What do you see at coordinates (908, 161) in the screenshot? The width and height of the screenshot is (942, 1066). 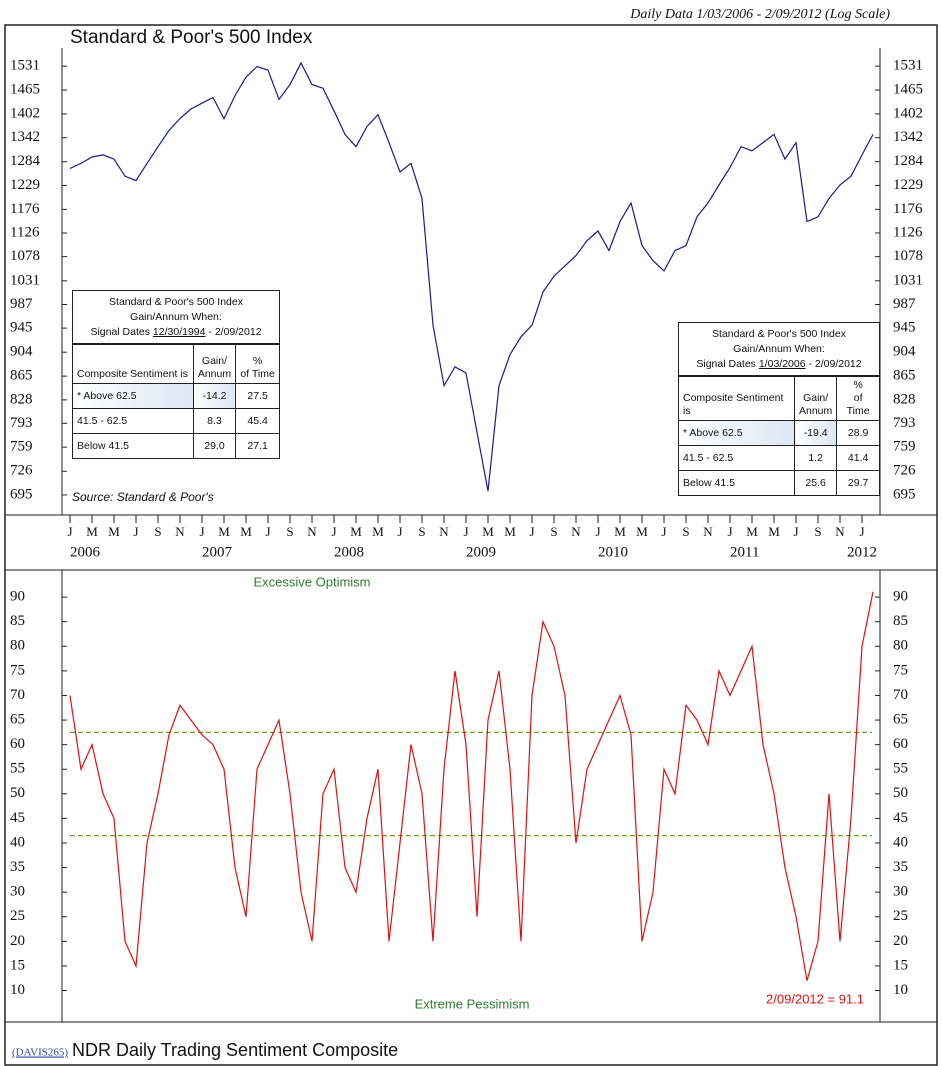 I see `y-tick-label-right: 1284` at bounding box center [908, 161].